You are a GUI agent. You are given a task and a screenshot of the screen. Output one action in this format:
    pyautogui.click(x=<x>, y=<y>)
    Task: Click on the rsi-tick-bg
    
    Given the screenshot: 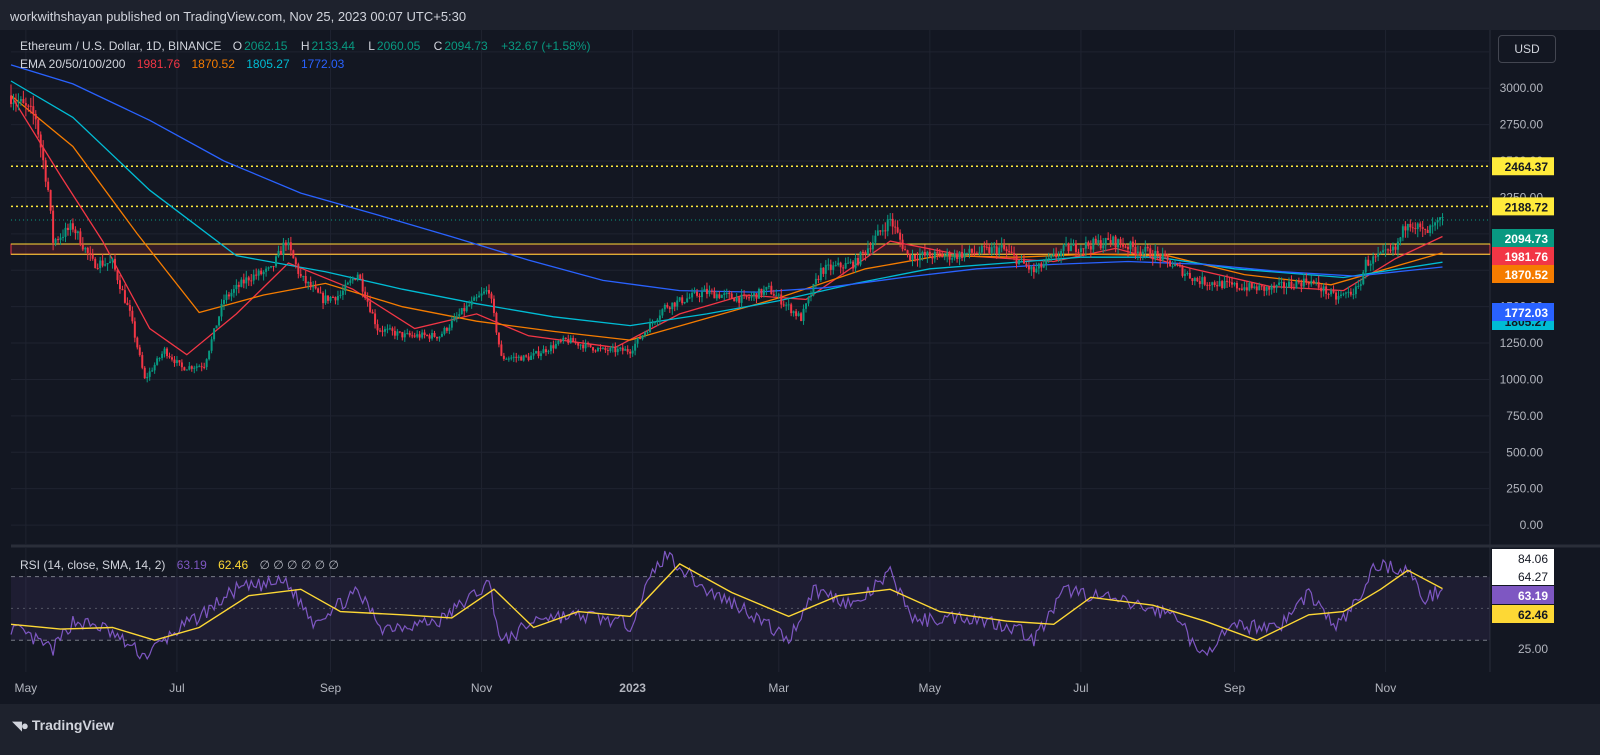 What is the action you would take?
    pyautogui.click(x=1523, y=558)
    